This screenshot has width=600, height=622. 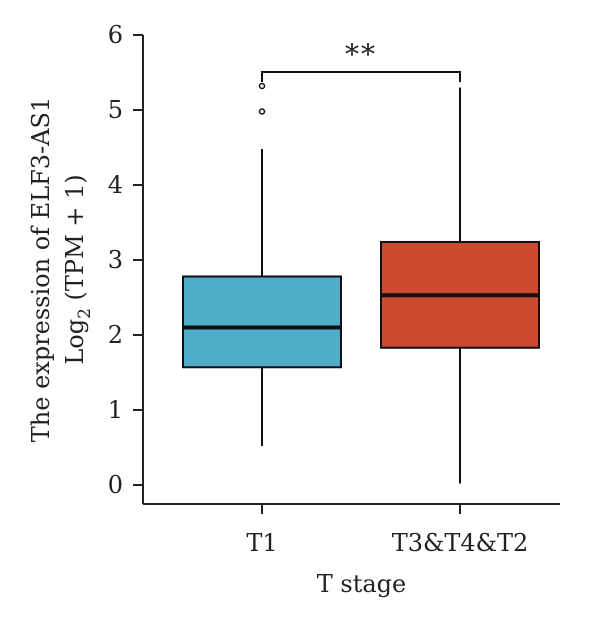 I want to click on significance-group: **, so click(x=361, y=60).